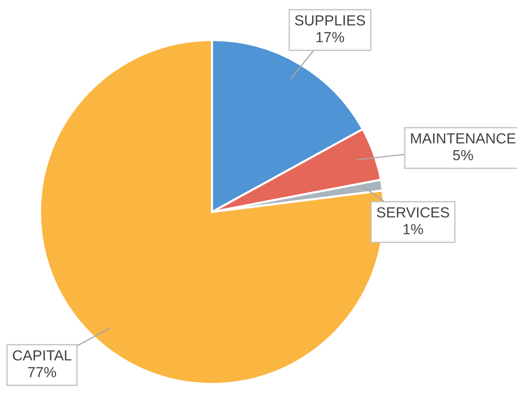 This screenshot has width=517, height=408. What do you see at coordinates (413, 212) in the screenshot?
I see `slice-label: SERVICES` at bounding box center [413, 212].